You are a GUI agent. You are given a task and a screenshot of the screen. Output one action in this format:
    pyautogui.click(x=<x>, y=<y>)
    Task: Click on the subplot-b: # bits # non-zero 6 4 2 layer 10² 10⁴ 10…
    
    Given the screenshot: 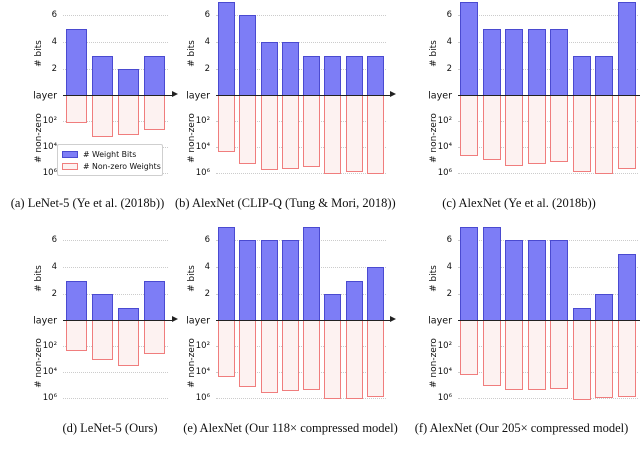 What is the action you would take?
    pyautogui.click(x=291, y=88)
    